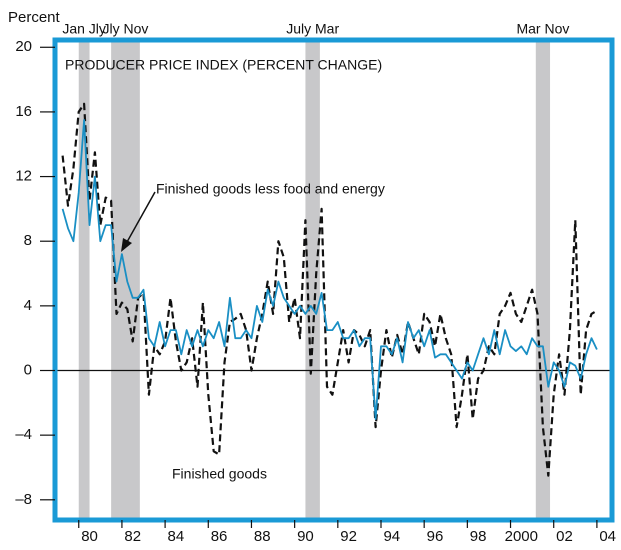 This screenshot has width=621, height=550. Describe the element at coordinates (23, 176) in the screenshot. I see `y-tick-label: 12` at that location.